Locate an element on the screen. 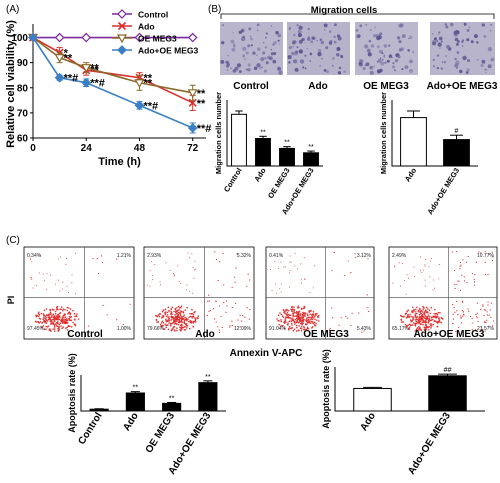 The width and height of the screenshot is (500, 483). significance-mark: **# is located at coordinates (71, 79).